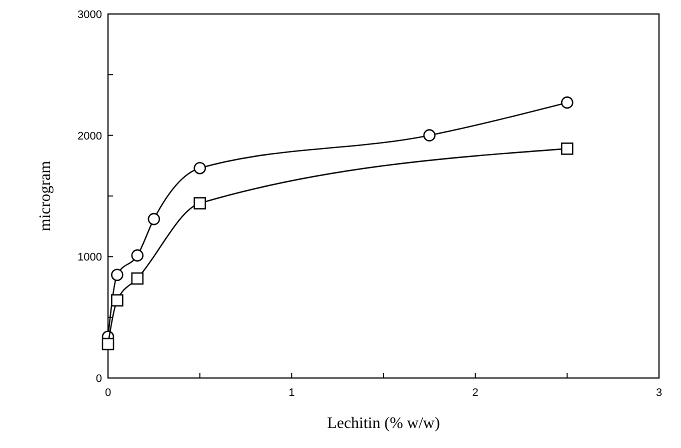 The image size is (681, 448). I want to click on x-tick-label: 3, so click(659, 393).